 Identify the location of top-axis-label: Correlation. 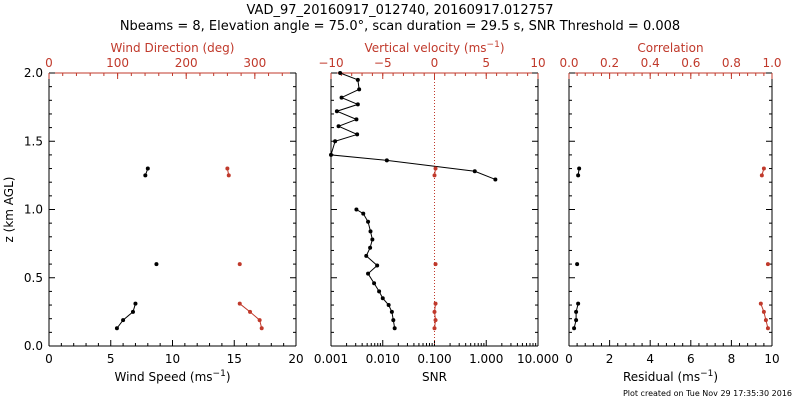
(670, 48).